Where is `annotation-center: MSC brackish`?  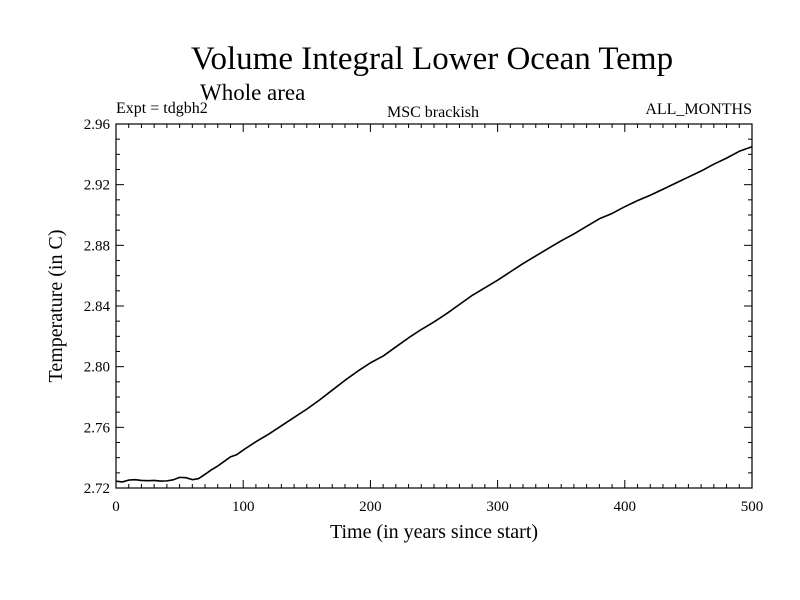 annotation-center: MSC brackish is located at coordinates (433, 112).